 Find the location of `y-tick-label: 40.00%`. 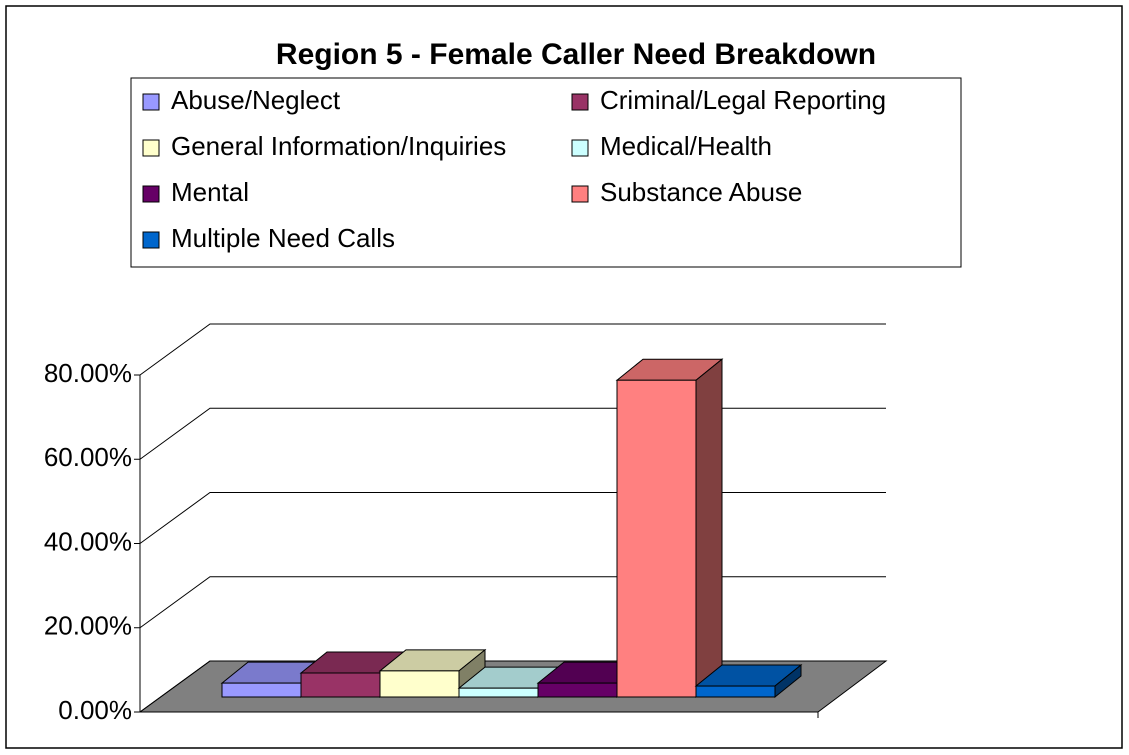

y-tick-label: 40.00% is located at coordinates (88, 541).